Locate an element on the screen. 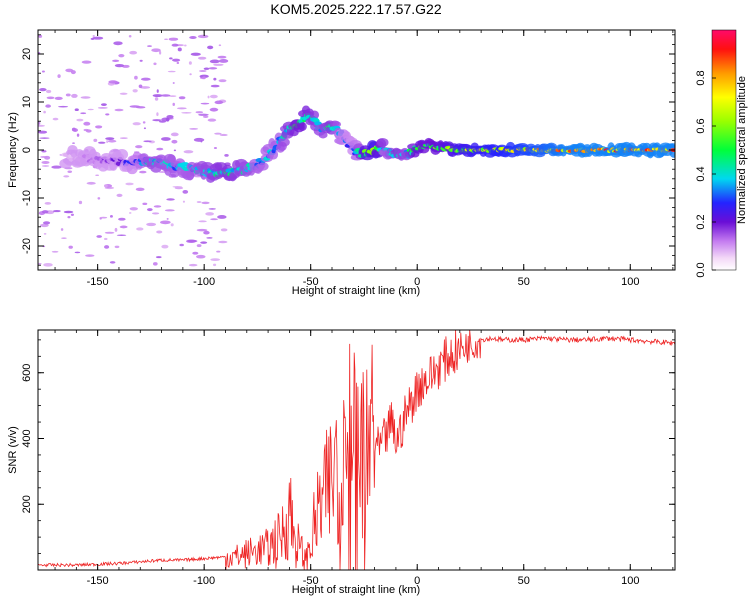 The height and width of the screenshot is (600, 750). spectrogram-ridge-core is located at coordinates (318, 123).